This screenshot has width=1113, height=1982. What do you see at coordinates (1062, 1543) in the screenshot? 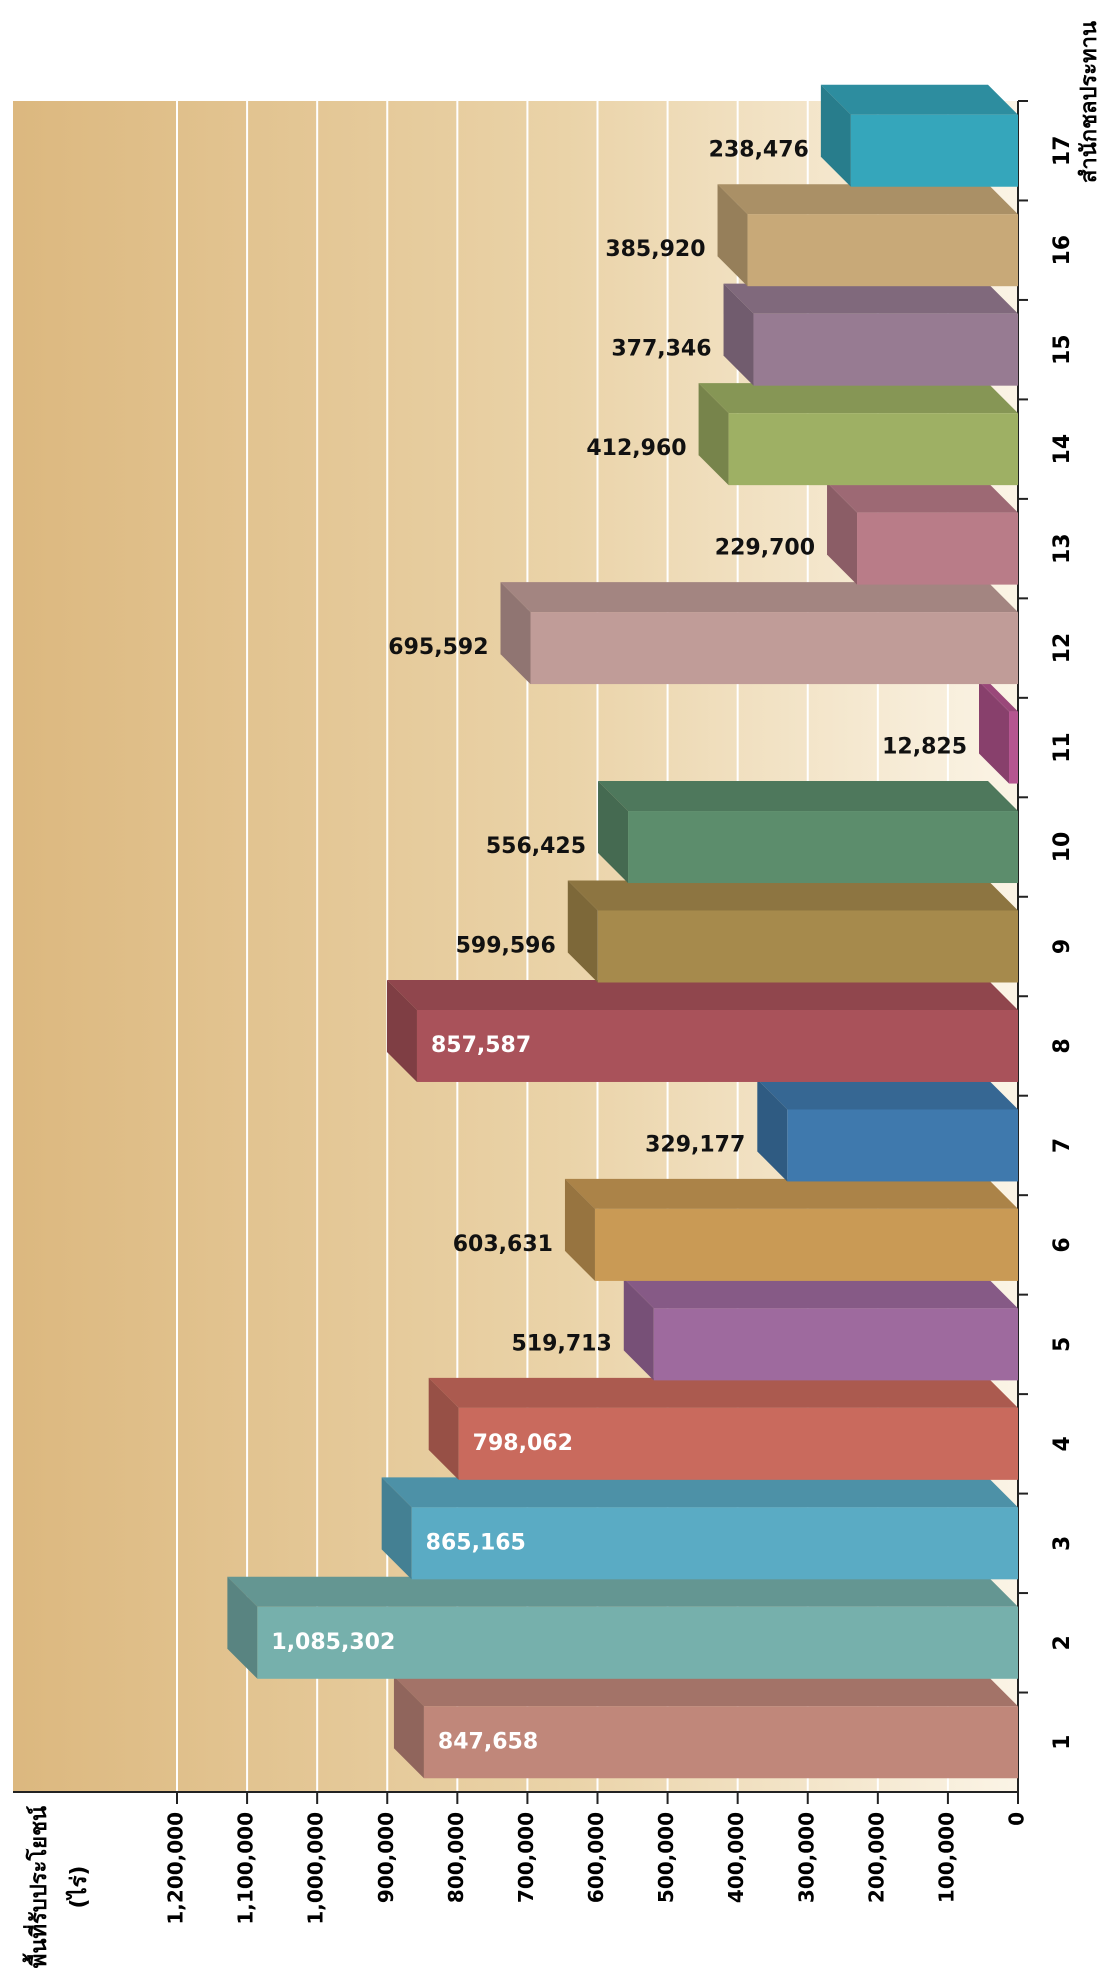
I see `x-tick-label: 3` at bounding box center [1062, 1543].